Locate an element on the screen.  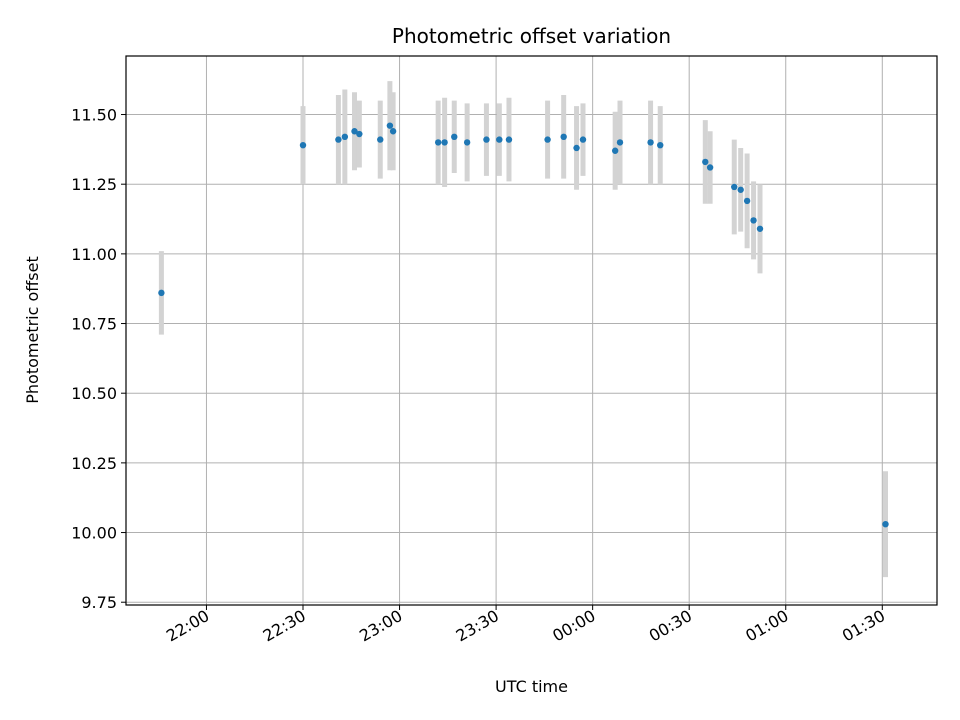
y-tick-label: 11.50 is located at coordinates (94, 115).